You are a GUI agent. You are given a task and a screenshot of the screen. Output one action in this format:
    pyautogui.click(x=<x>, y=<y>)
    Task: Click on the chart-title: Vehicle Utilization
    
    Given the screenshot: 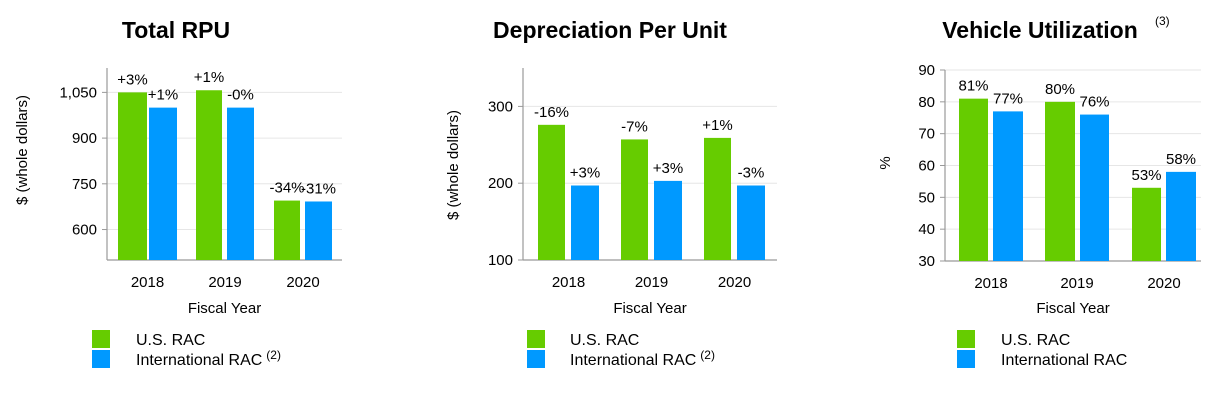 What is the action you would take?
    pyautogui.click(x=1040, y=30)
    